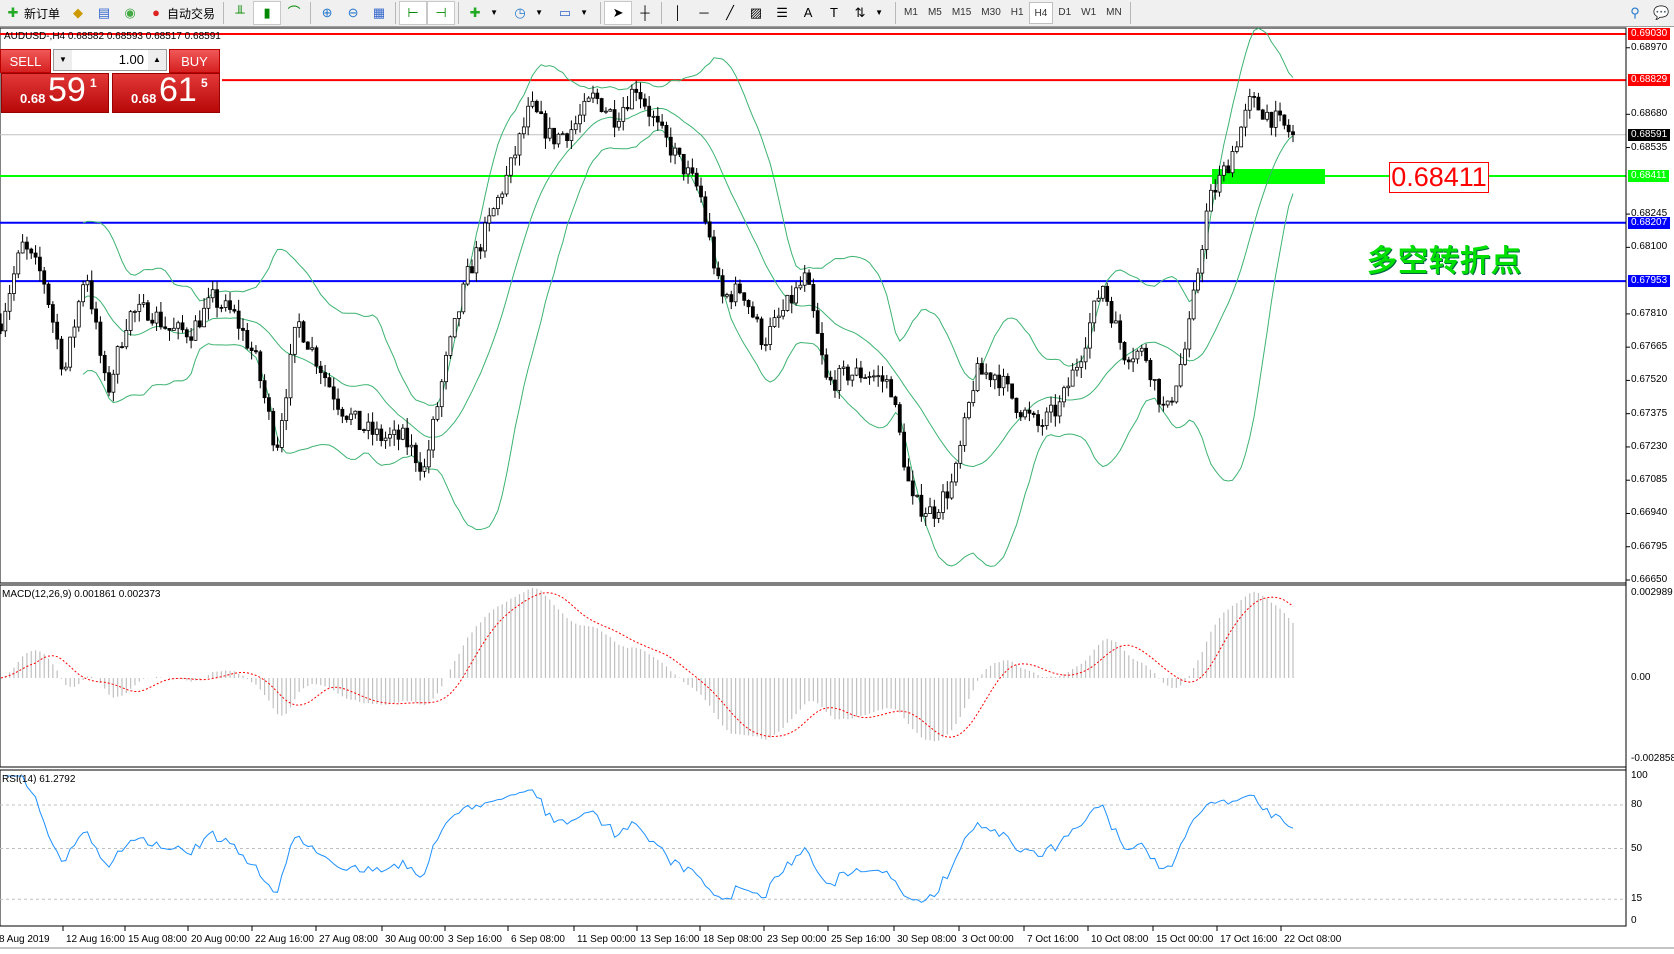 Image resolution: width=1674 pixels, height=954 pixels. Describe the element at coordinates (78, 13) in the screenshot. I see `market-watch-button: ◆` at that location.